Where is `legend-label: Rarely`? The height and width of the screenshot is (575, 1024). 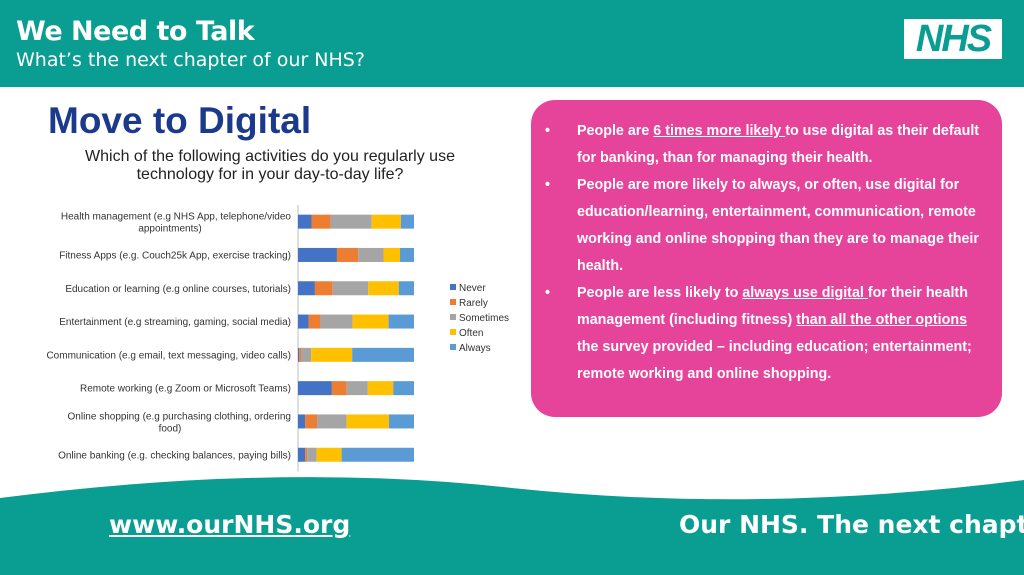 legend-label: Rarely is located at coordinates (473, 303).